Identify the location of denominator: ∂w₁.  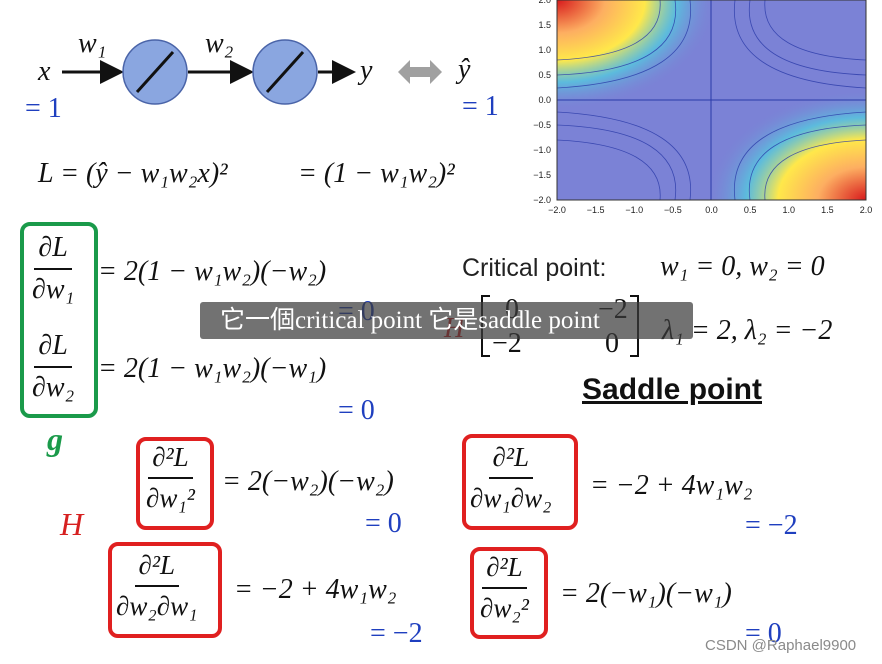
(53, 289).